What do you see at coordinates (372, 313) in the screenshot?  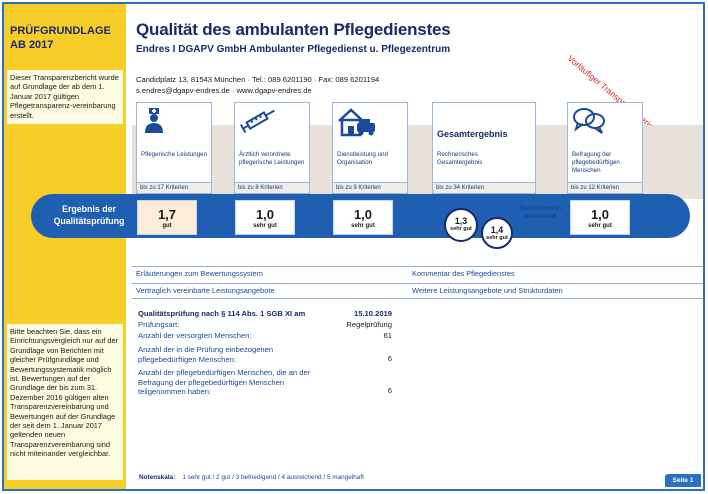 I see `details-date: 15.10.2019` at bounding box center [372, 313].